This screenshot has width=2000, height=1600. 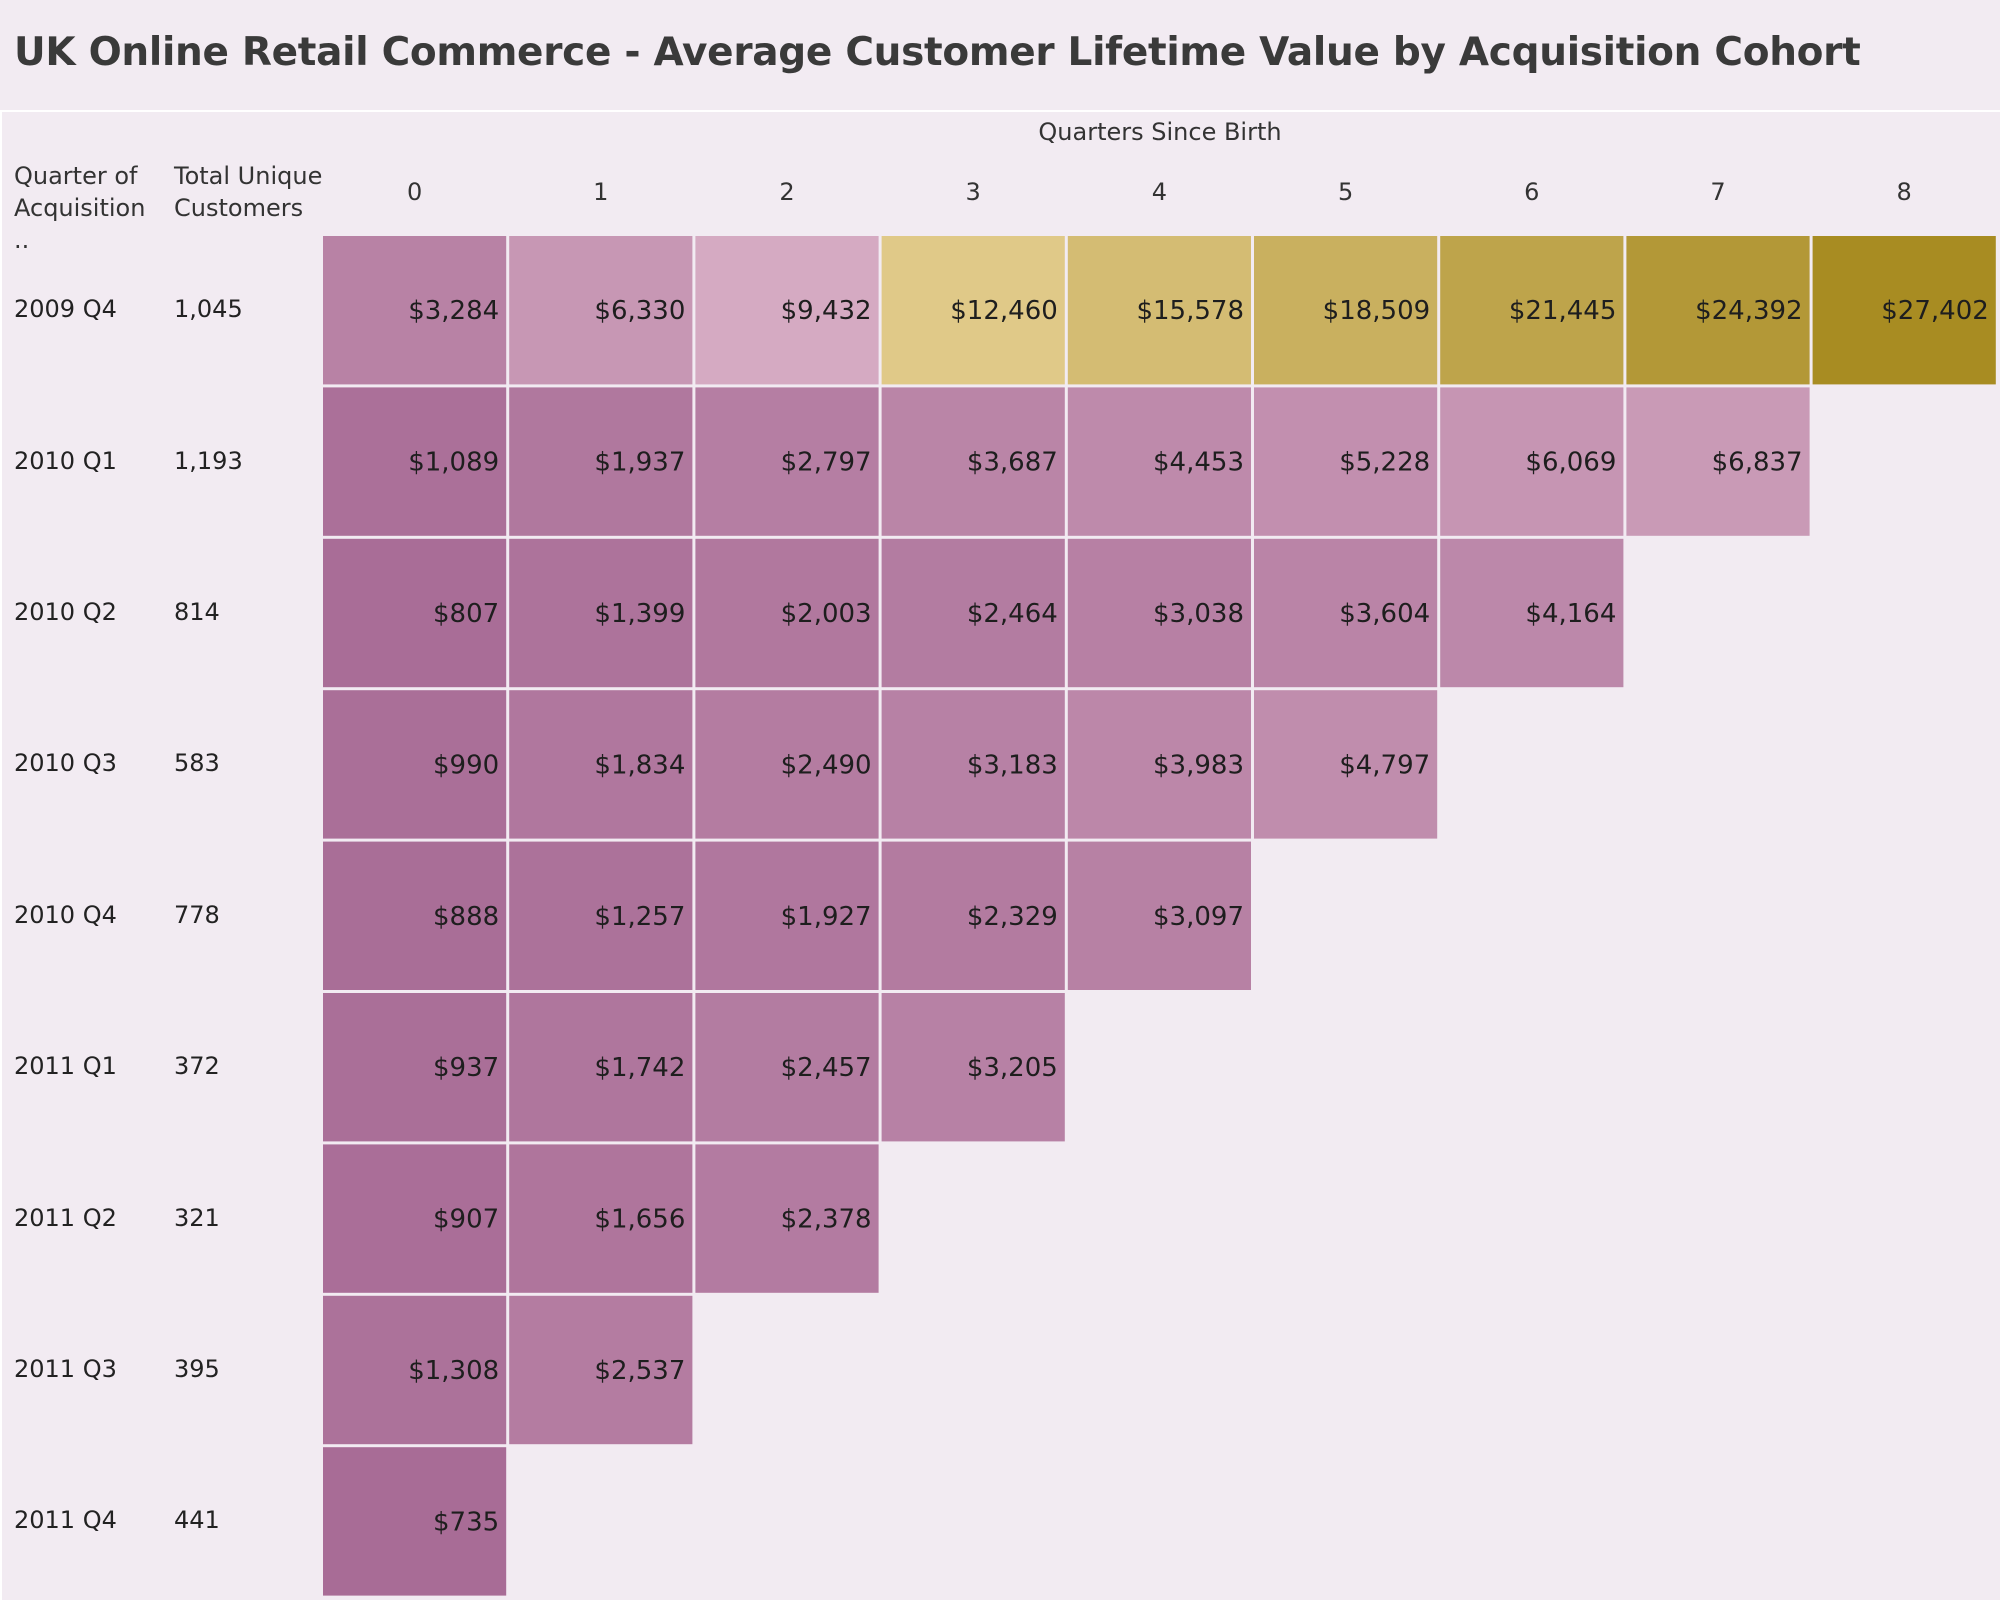 I want to click on left-border, so click(x=1, y=855).